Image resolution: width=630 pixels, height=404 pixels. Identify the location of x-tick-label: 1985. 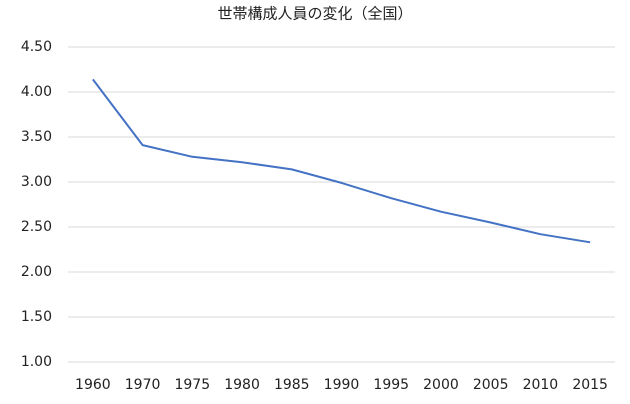
(292, 385).